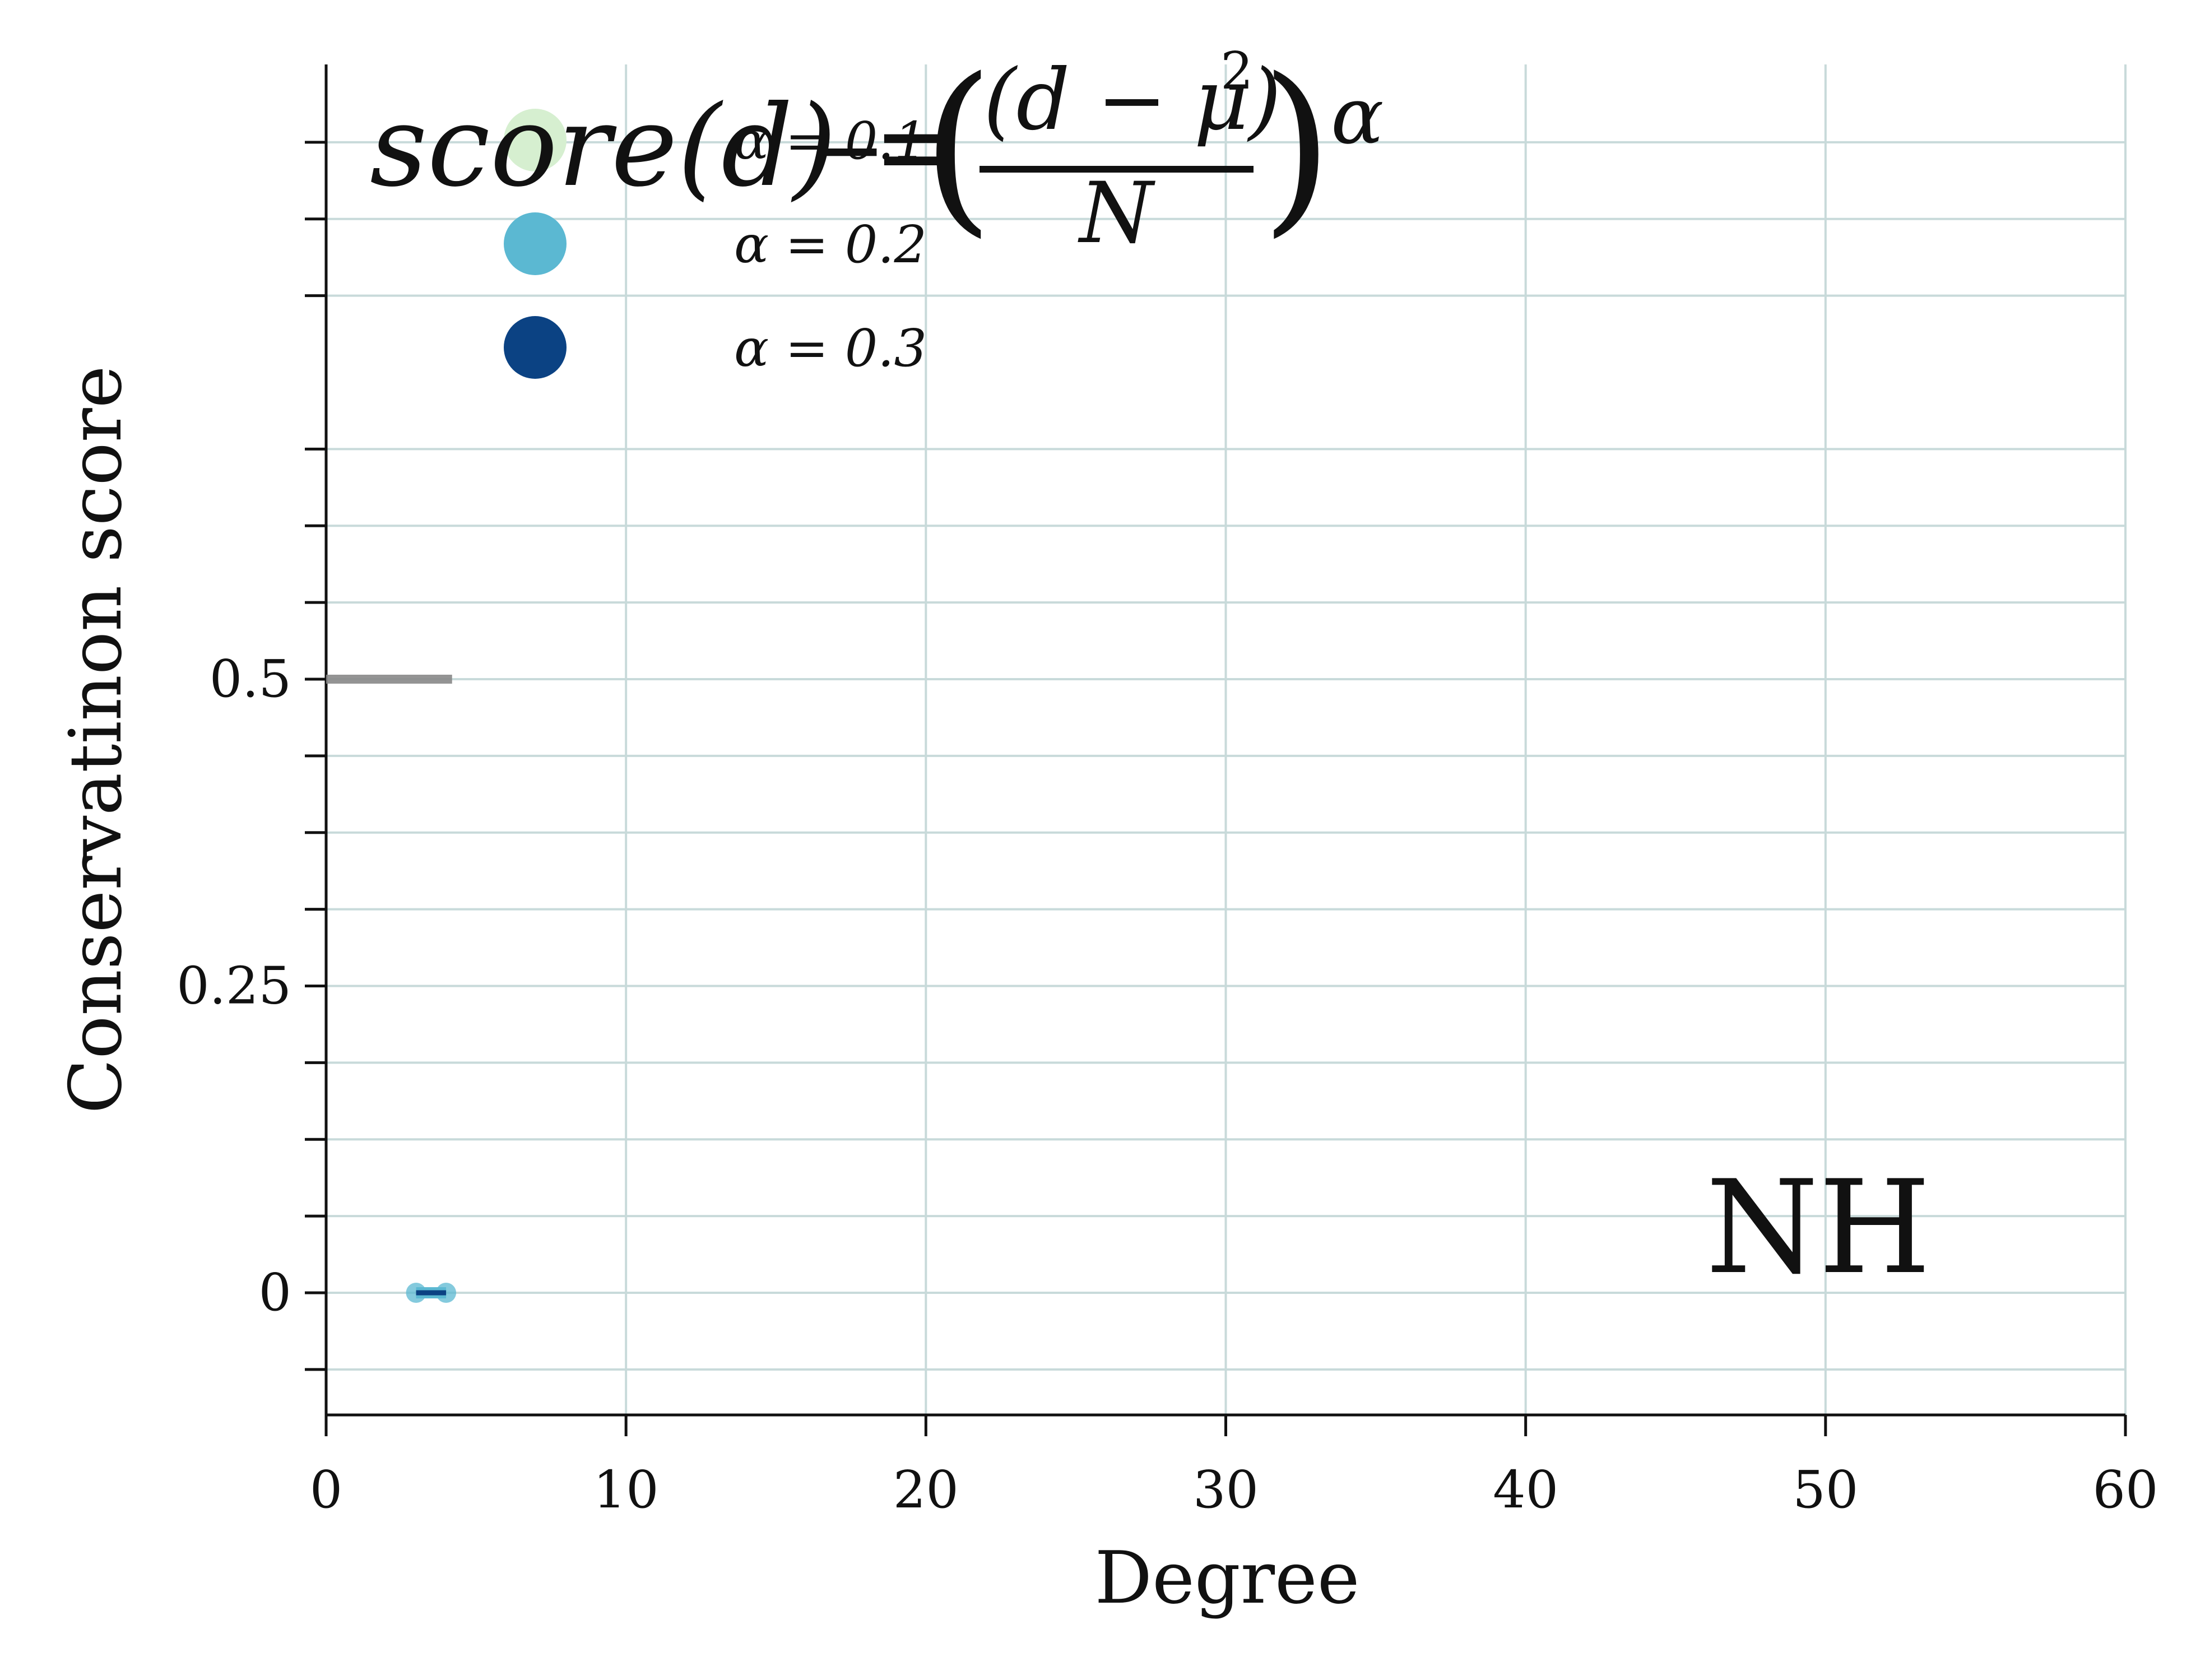  Describe the element at coordinates (1132, 101) in the screenshot. I see `formula-numerator: (d − μ)` at that location.